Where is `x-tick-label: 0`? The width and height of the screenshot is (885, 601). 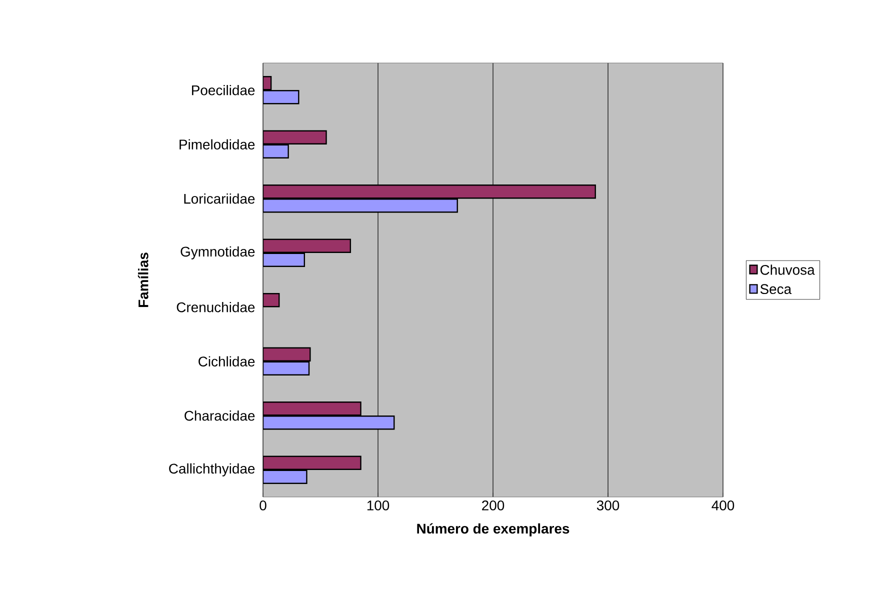 x-tick-label: 0 is located at coordinates (263, 505).